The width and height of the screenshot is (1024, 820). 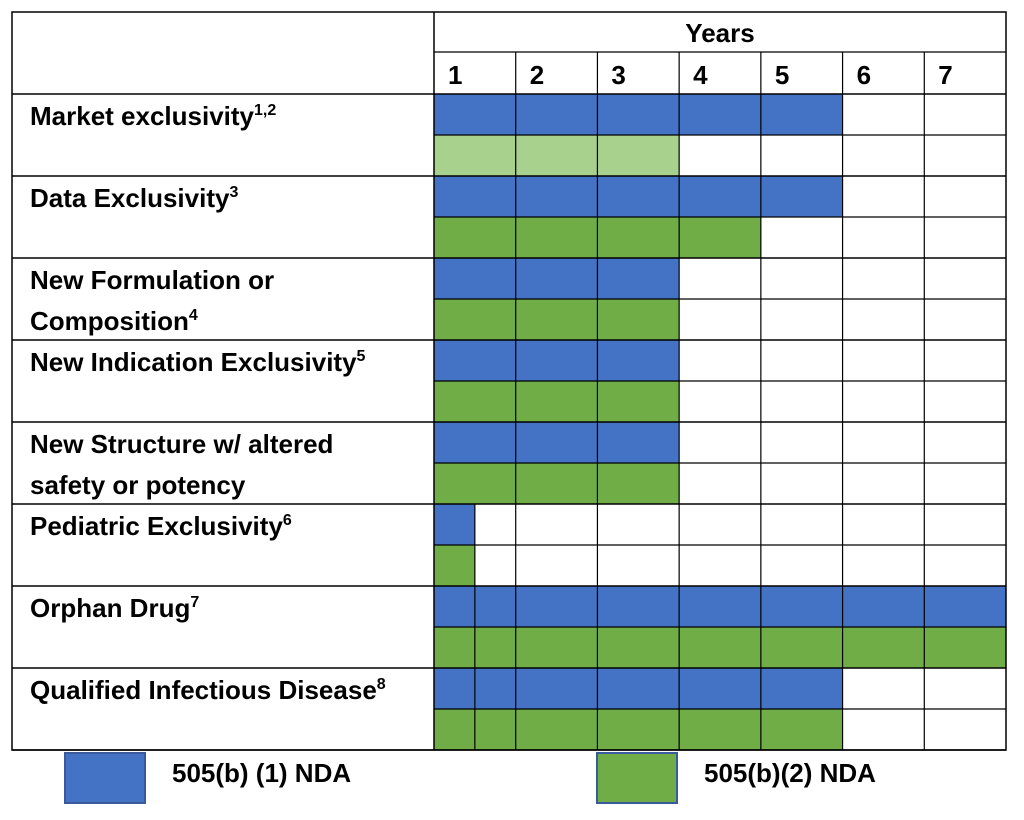 I want to click on year-tick-label: 6, so click(x=864, y=75).